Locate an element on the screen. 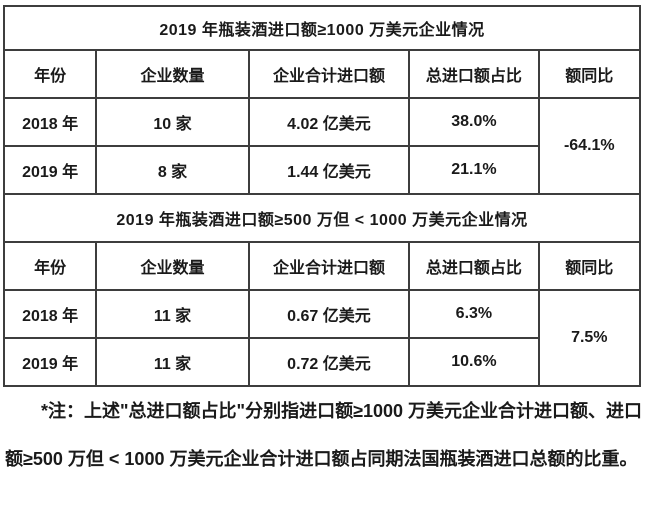 The width and height of the screenshot is (650, 516). table2-header-row: 年份 企业数量 企业合计进口额 总进口额占比 额同比 is located at coordinates (322, 266).